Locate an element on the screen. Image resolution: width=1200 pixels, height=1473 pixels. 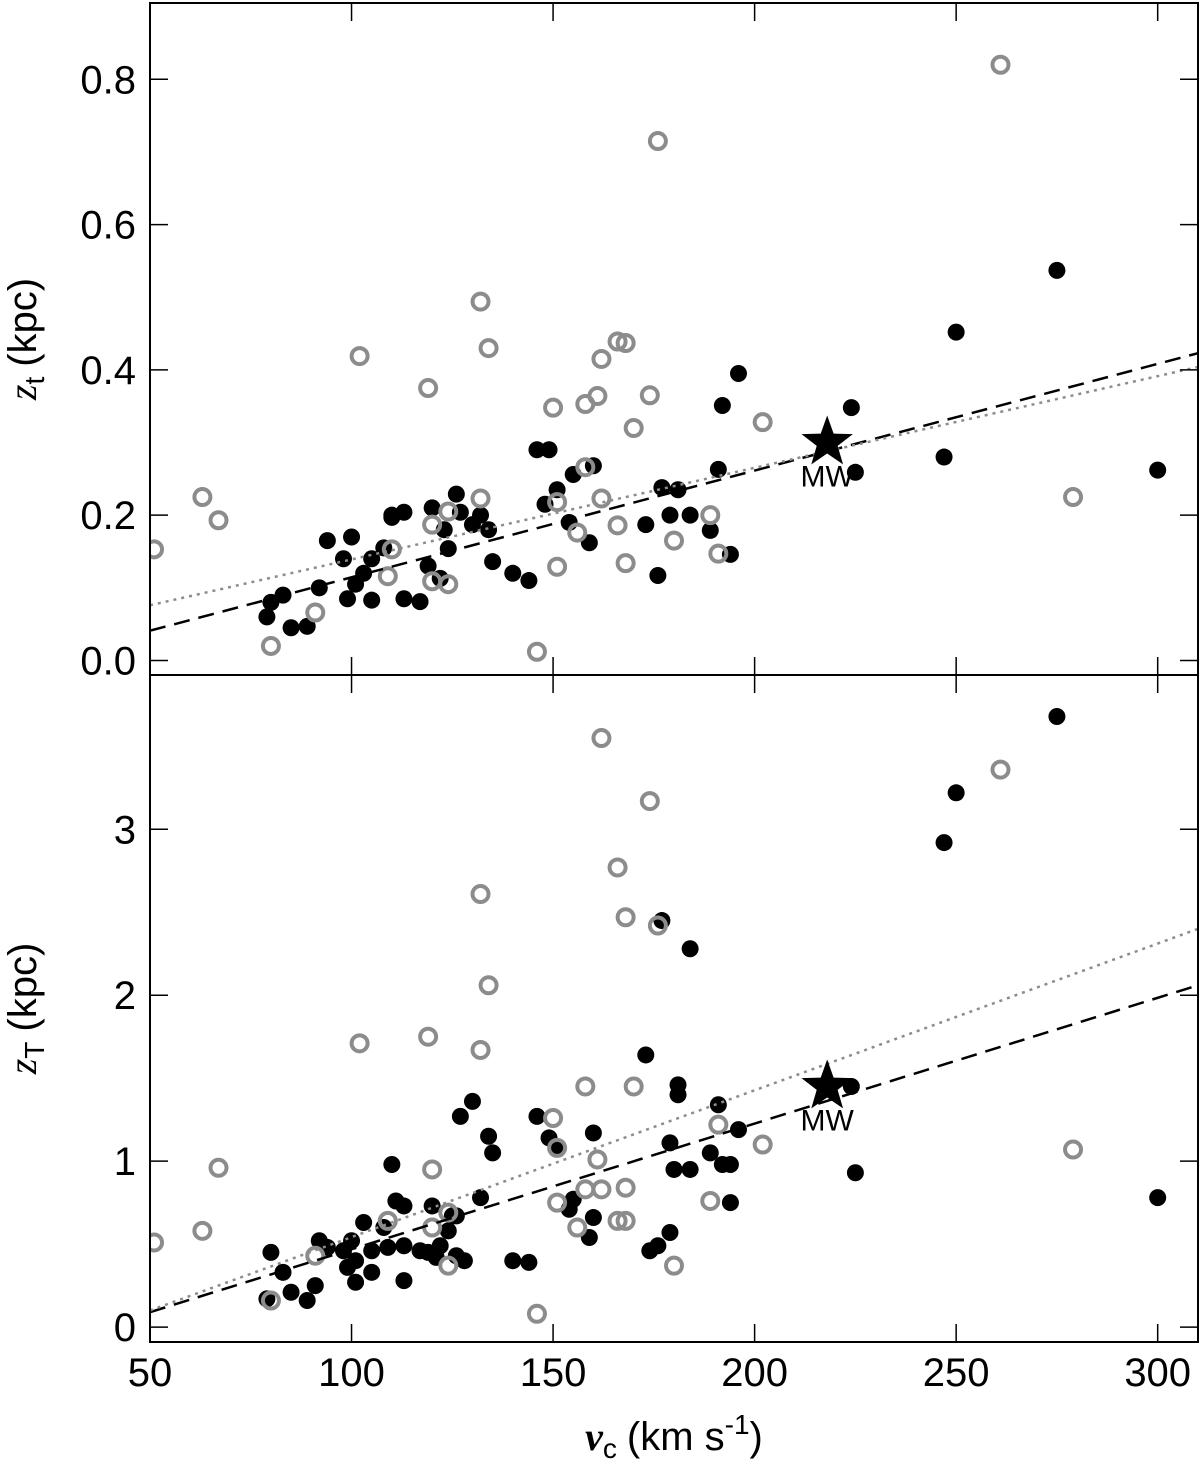
y-tick-label: 0.0 is located at coordinates (108, 661).